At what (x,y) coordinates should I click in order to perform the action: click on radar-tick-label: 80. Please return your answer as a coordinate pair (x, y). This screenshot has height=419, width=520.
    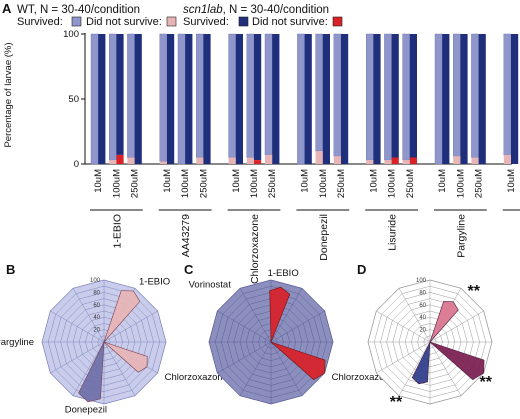
    Looking at the image, I should click on (96, 293).